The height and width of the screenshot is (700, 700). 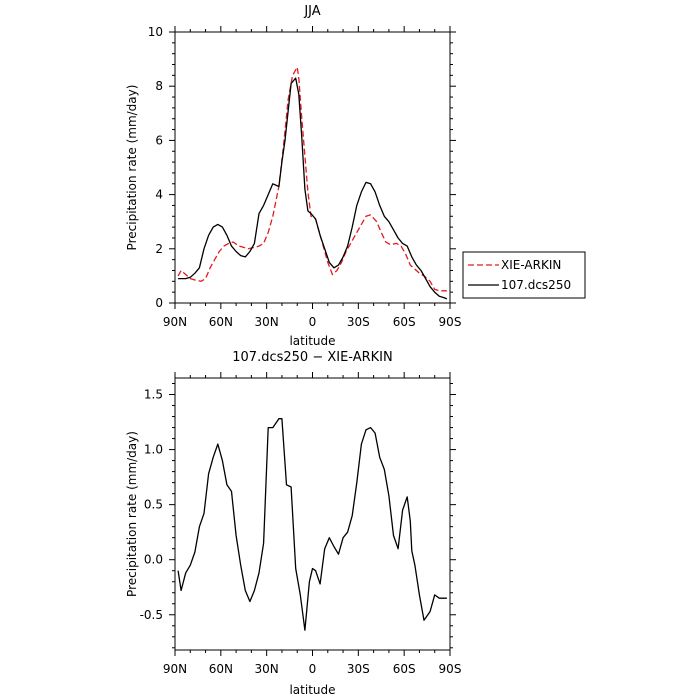 I want to click on y-tick-label: 8, so click(x=159, y=86).